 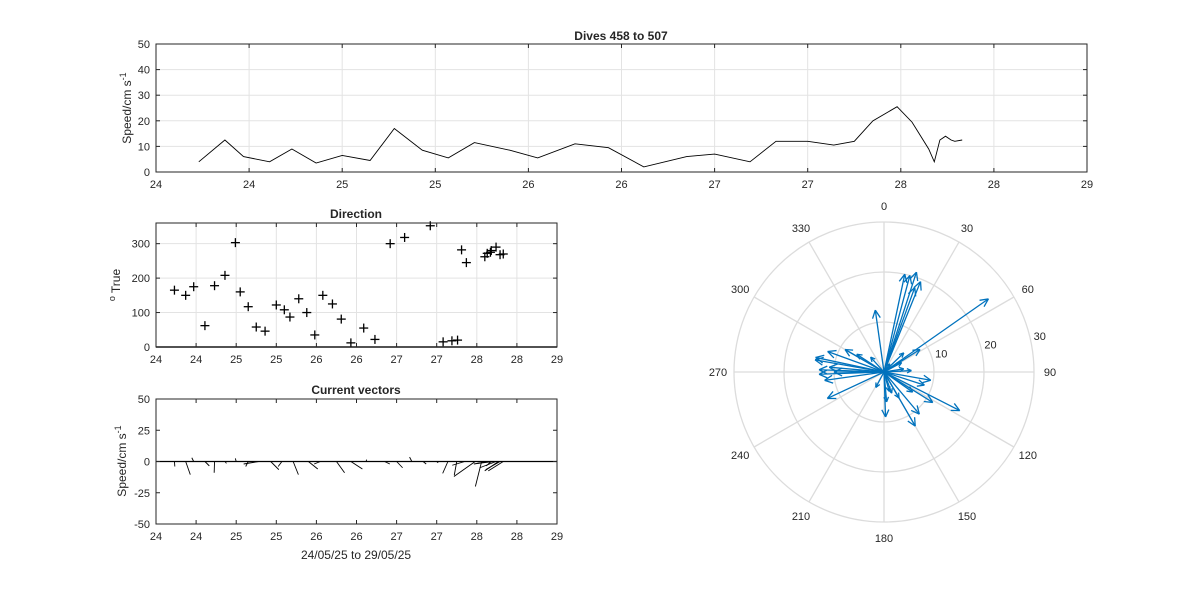 I want to click on speed-series-line, so click(x=580, y=137).